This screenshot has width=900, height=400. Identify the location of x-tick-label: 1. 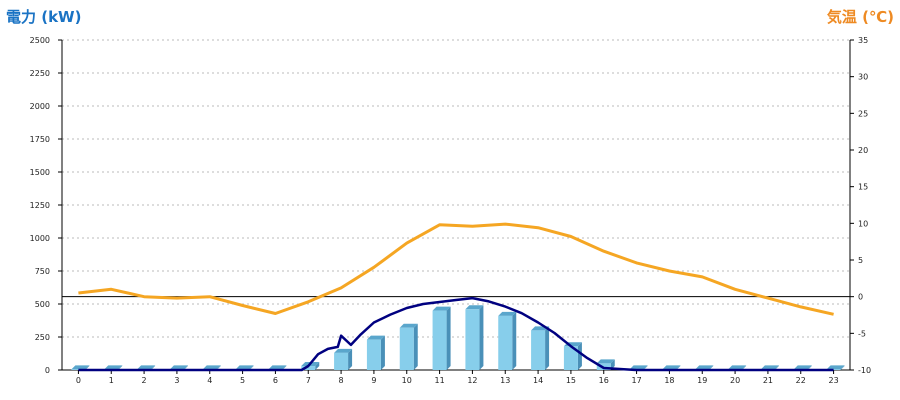
(111, 380).